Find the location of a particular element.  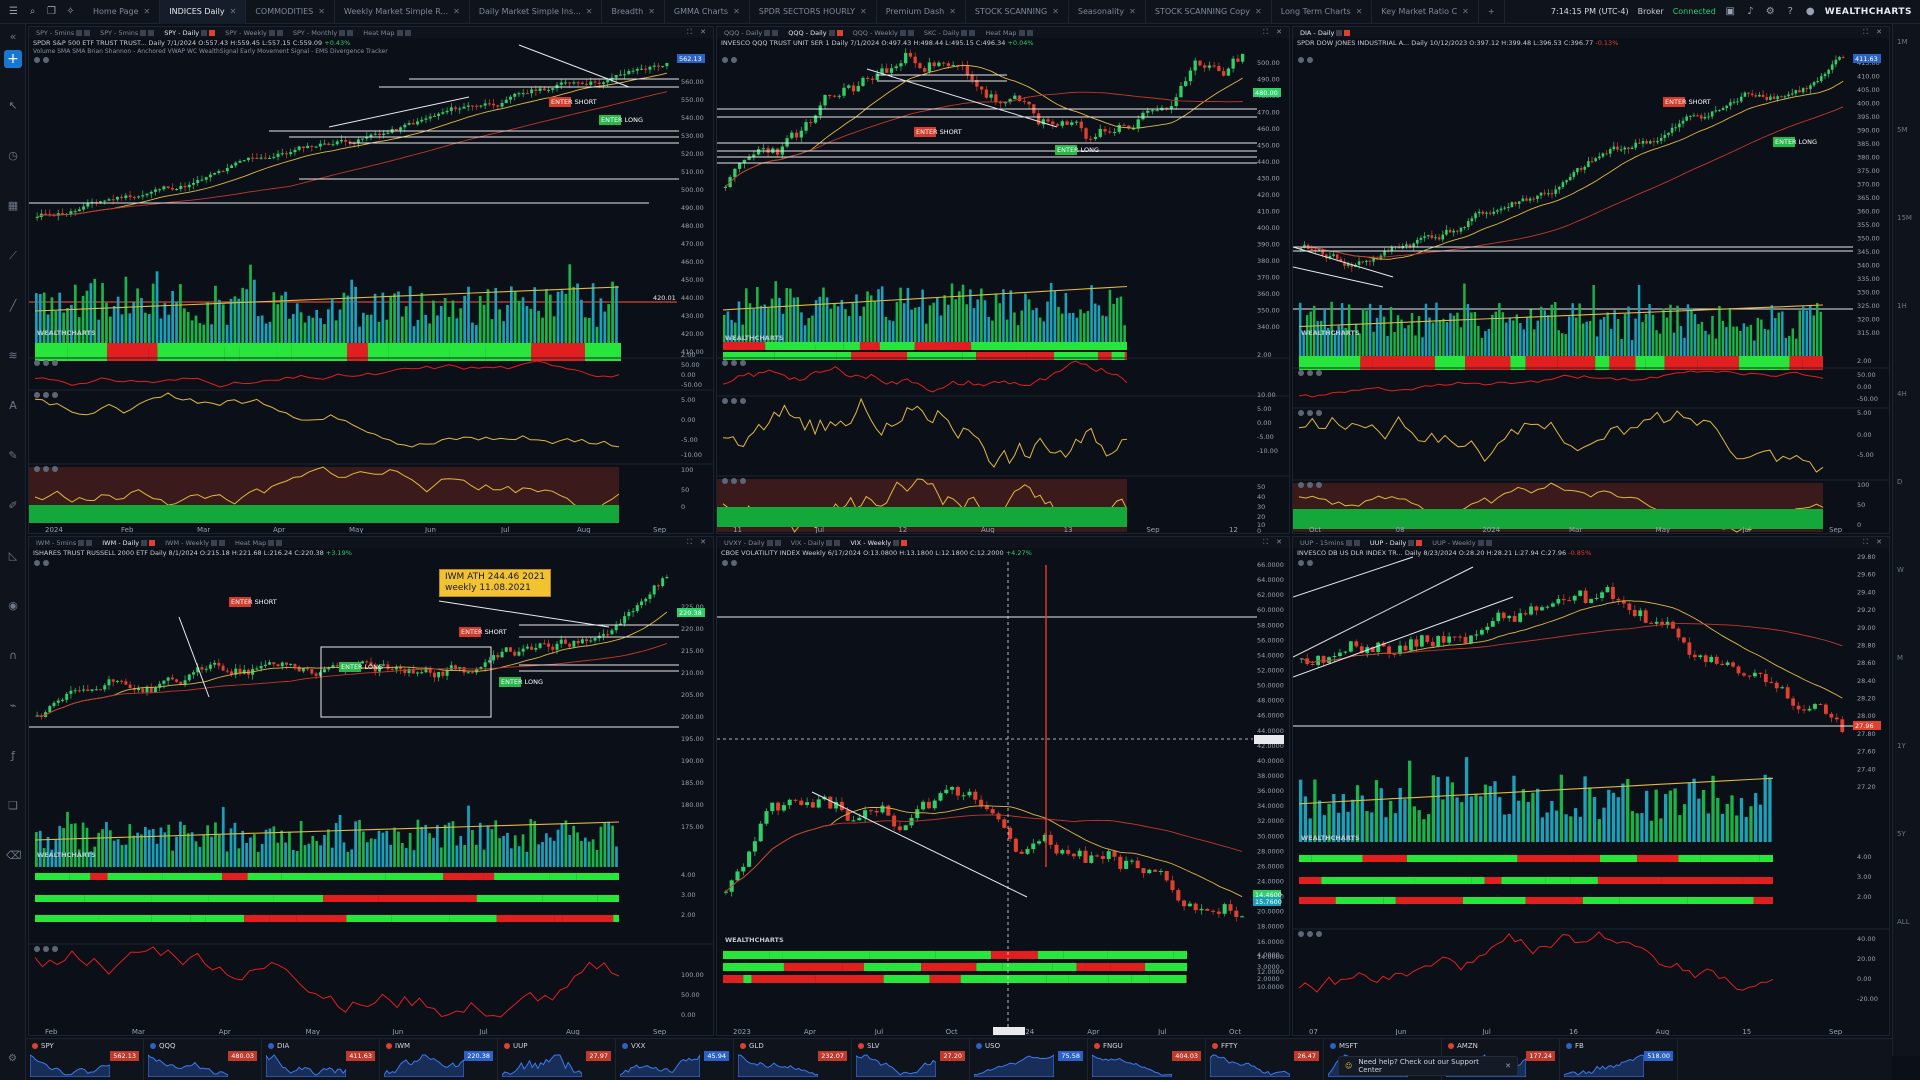

watchlist-item: FNGU 404.03 is located at coordinates (1147, 1059).